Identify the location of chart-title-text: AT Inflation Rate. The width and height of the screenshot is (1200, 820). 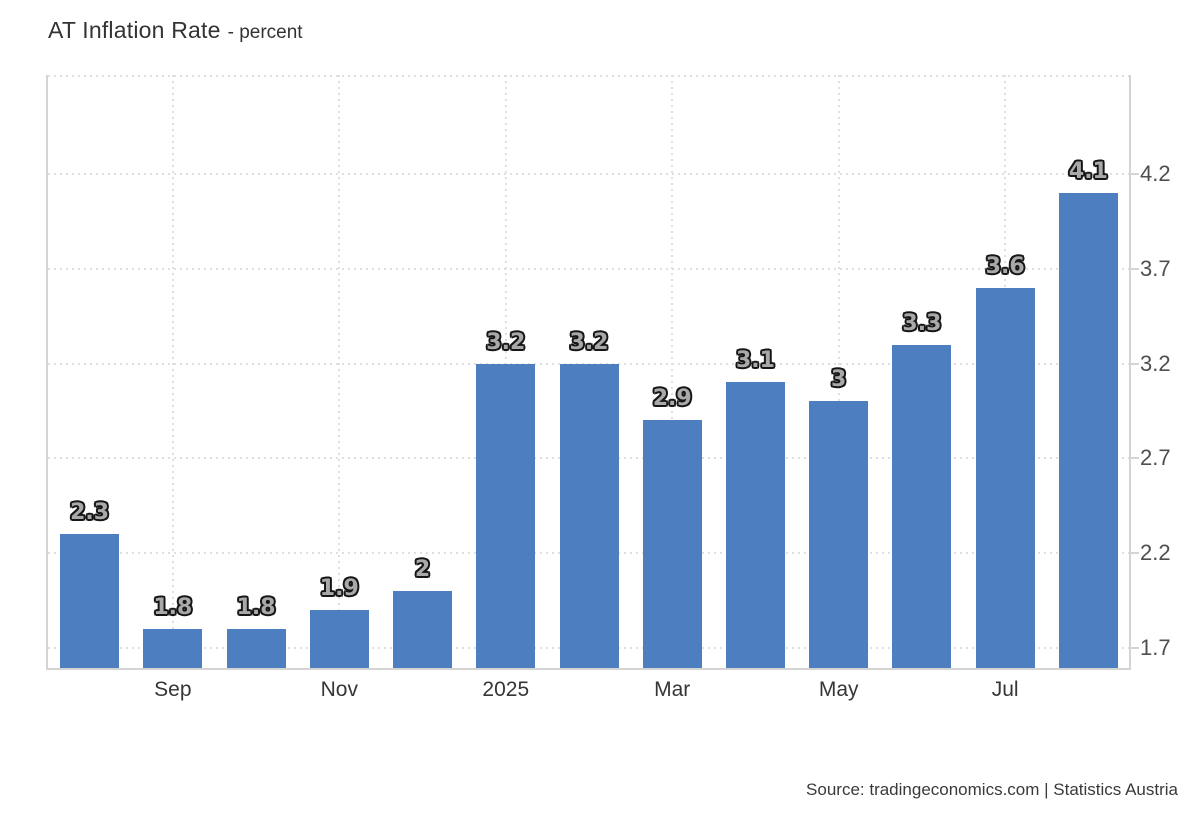
(134, 30).